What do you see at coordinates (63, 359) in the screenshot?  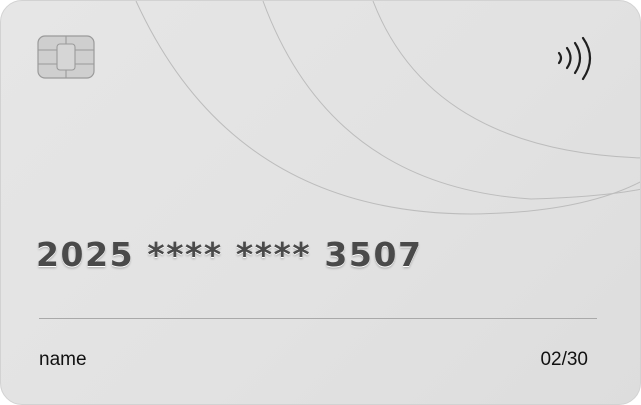 I see `cardholder-name: name` at bounding box center [63, 359].